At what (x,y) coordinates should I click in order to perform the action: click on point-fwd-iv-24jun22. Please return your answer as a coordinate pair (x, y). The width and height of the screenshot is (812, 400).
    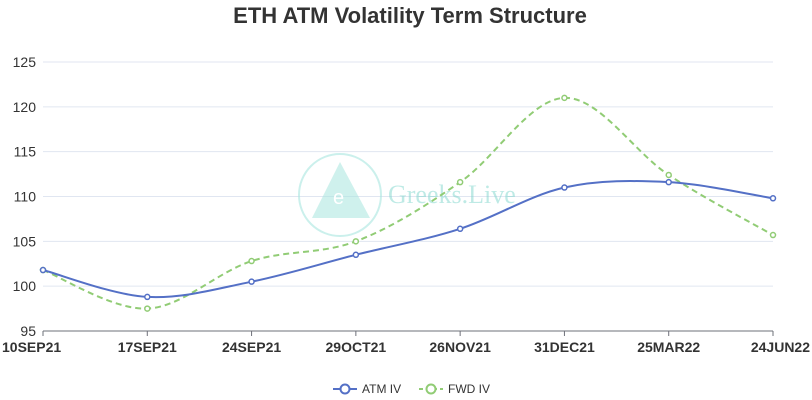
    Looking at the image, I should click on (773, 235).